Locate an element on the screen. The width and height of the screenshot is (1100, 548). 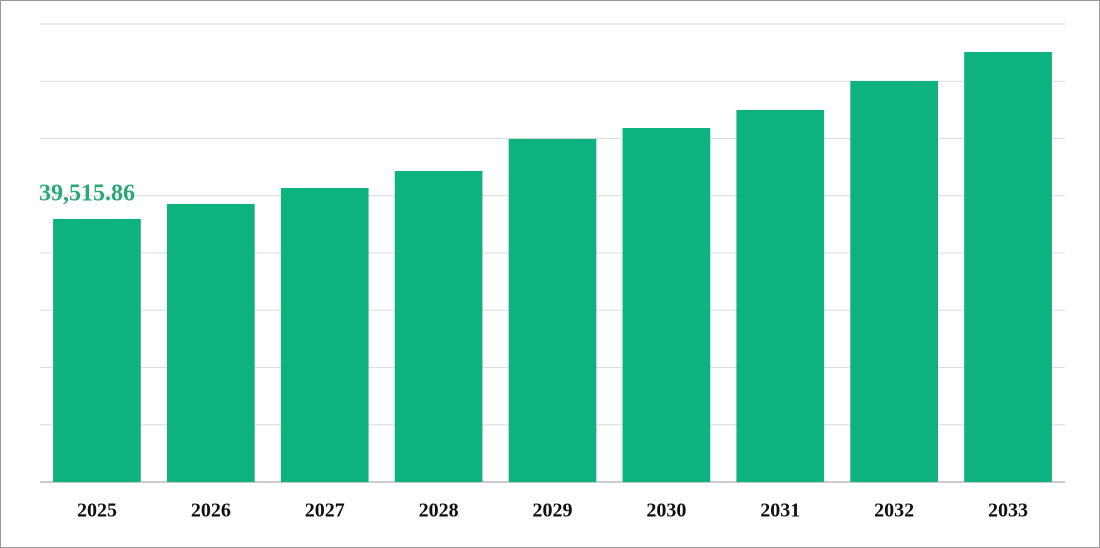
x-tick-label: 2033 is located at coordinates (1008, 511).